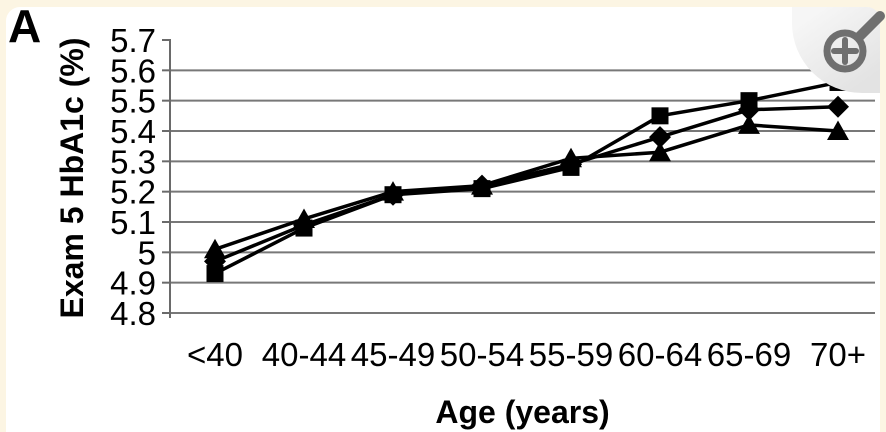  What do you see at coordinates (133, 161) in the screenshot?
I see `y-tick-label: 5.3` at bounding box center [133, 161].